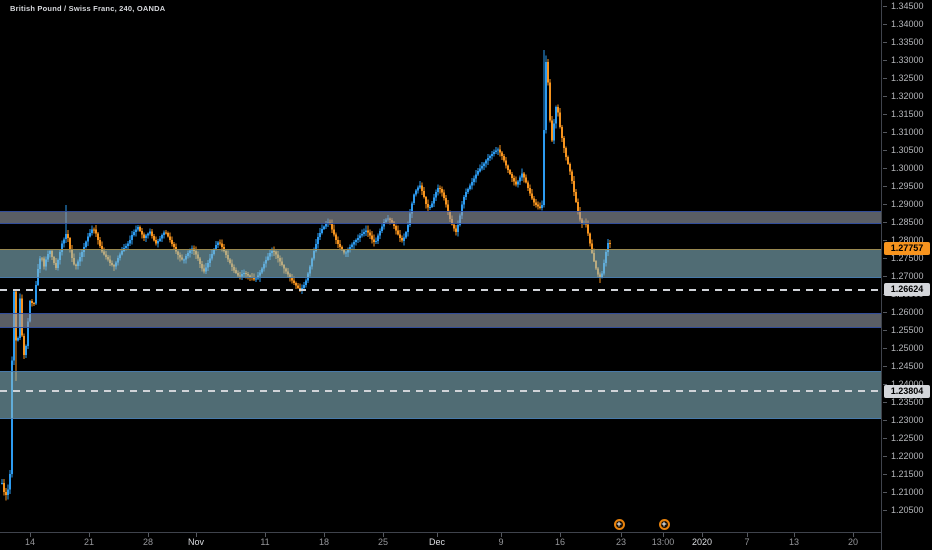 The height and width of the screenshot is (550, 932). What do you see at coordinates (907, 420) in the screenshot?
I see `price-axis-label: 1.23000` at bounding box center [907, 420].